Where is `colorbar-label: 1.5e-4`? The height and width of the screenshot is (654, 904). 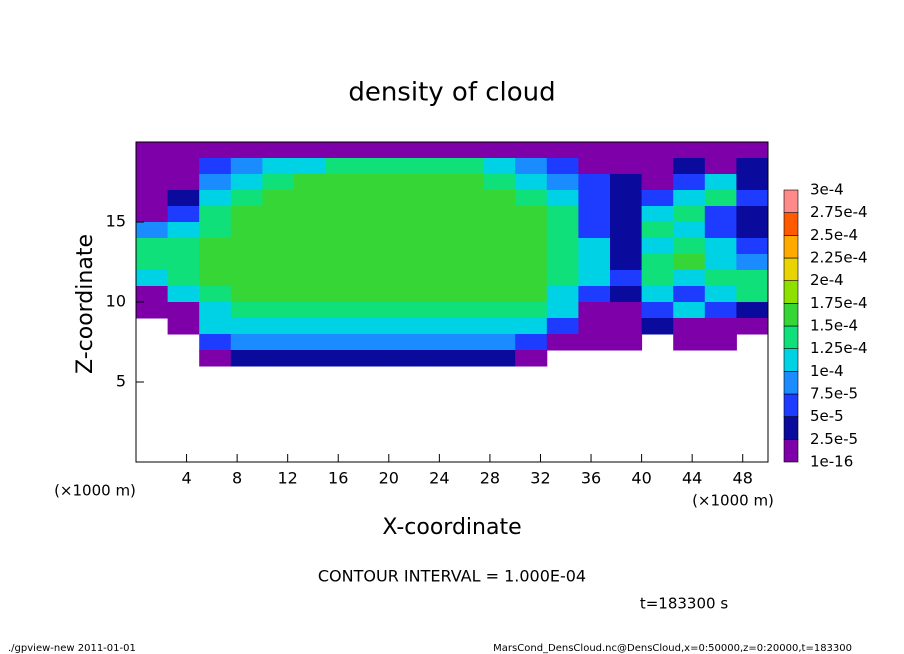 colorbar-label: 1.5e-4 is located at coordinates (834, 326).